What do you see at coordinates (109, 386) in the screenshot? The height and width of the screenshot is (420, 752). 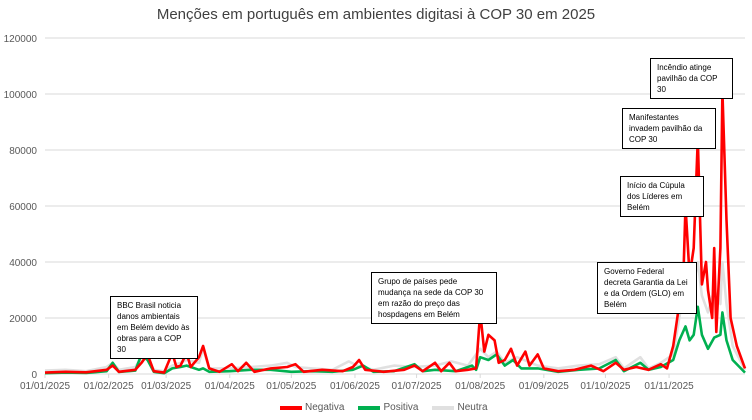 I see `x-tick-label: 01/02/2025` at bounding box center [109, 386].